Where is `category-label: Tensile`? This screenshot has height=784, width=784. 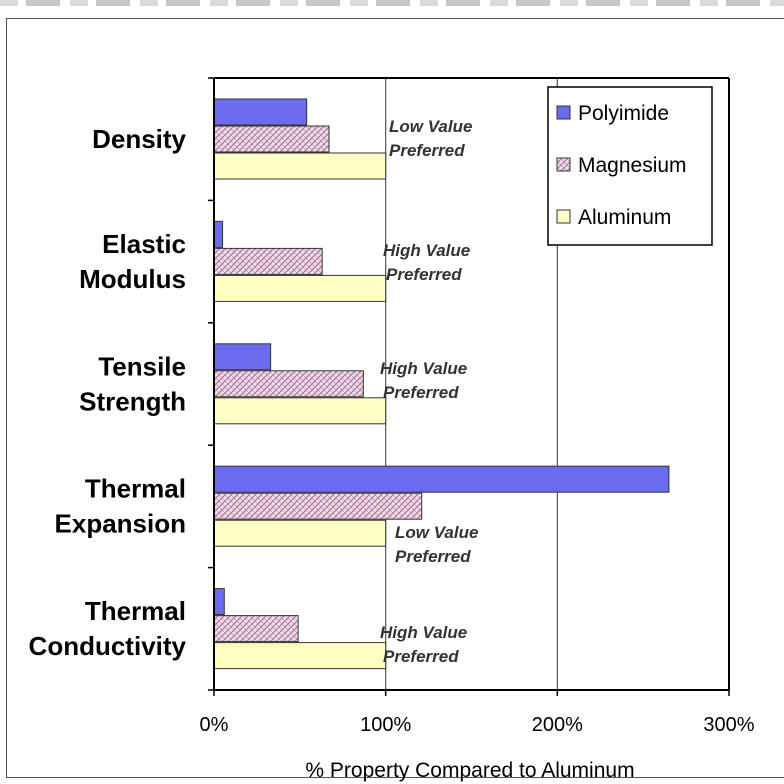
category-label: Tensile is located at coordinates (142, 366).